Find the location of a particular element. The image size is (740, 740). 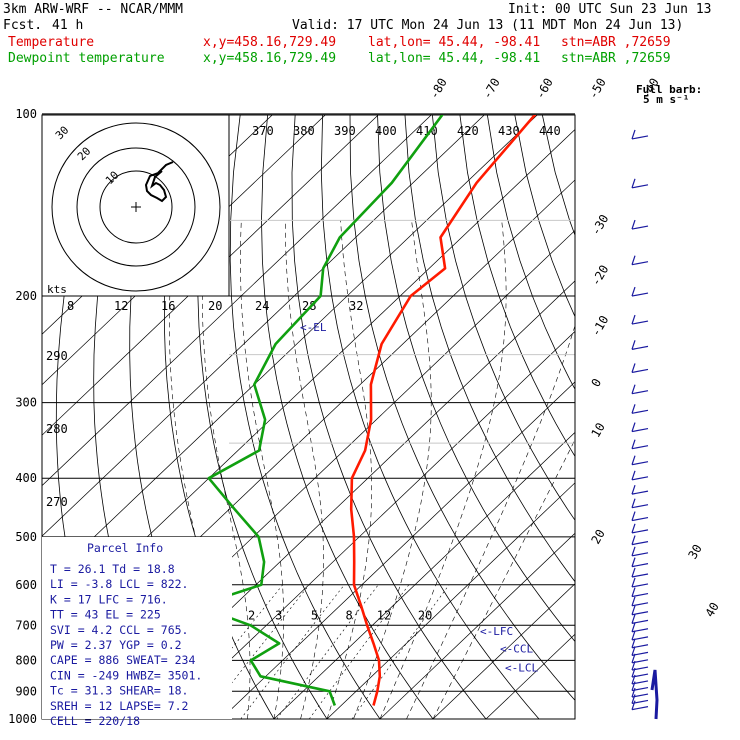

barb-legend-units: 5 m s⁻¹ is located at coordinates (666, 99).